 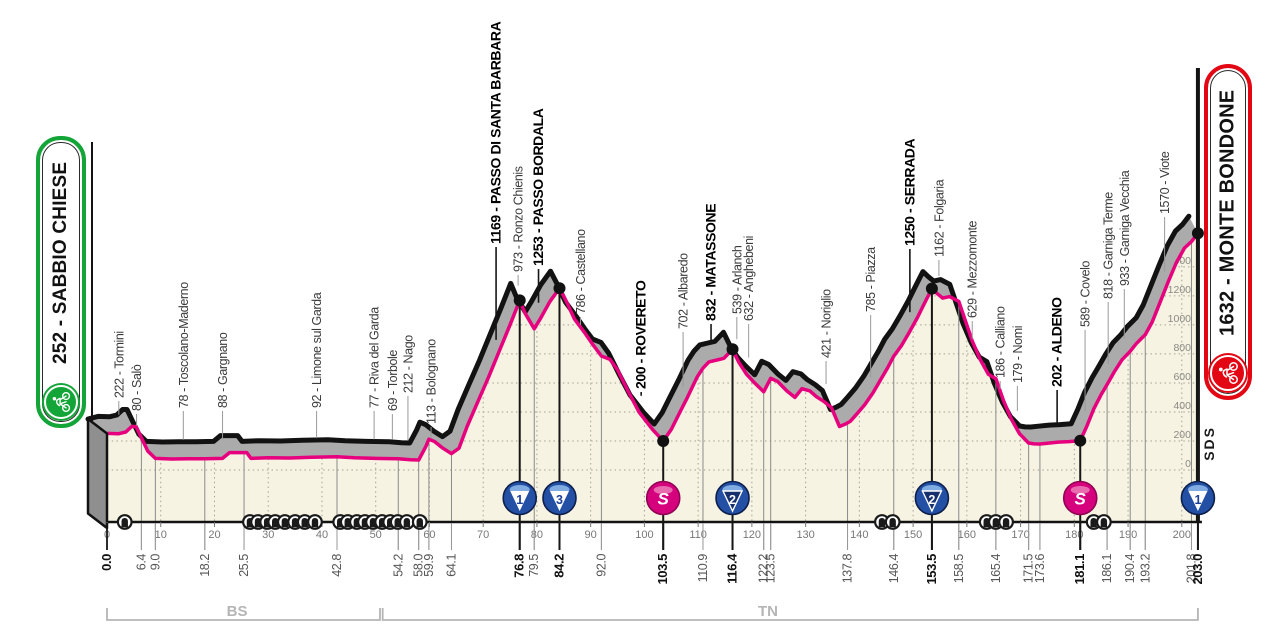 I want to click on waypoint-label: 78 - Toscolano-Maderno, so click(x=184, y=345).